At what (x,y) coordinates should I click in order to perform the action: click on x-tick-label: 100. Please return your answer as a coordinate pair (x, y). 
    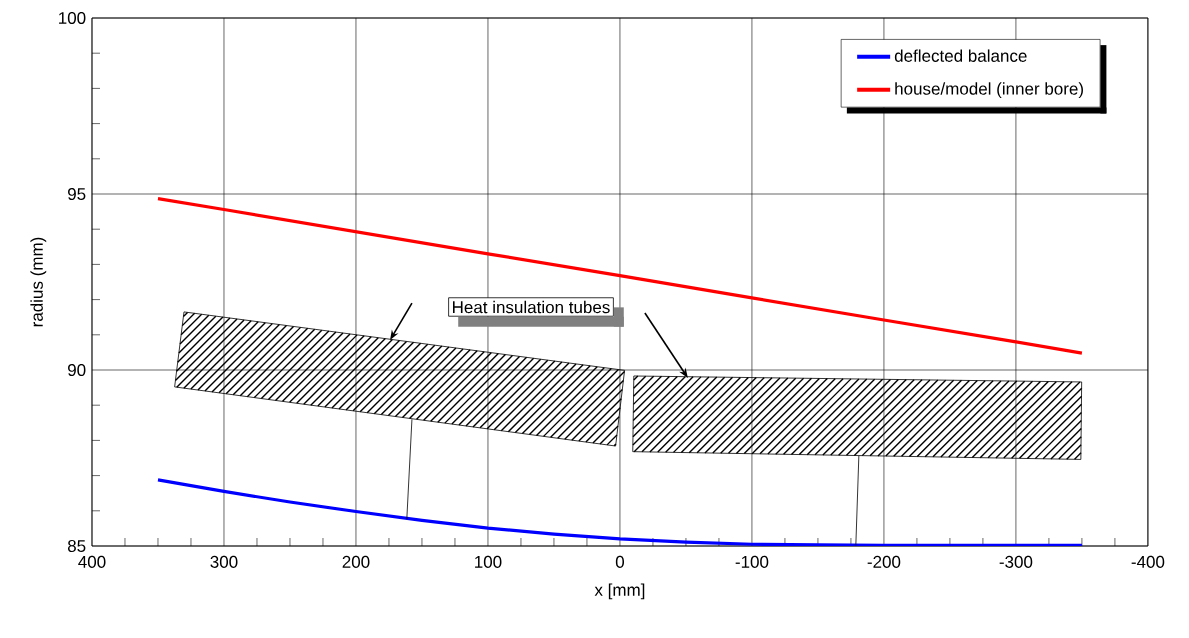
    Looking at the image, I should click on (488, 561).